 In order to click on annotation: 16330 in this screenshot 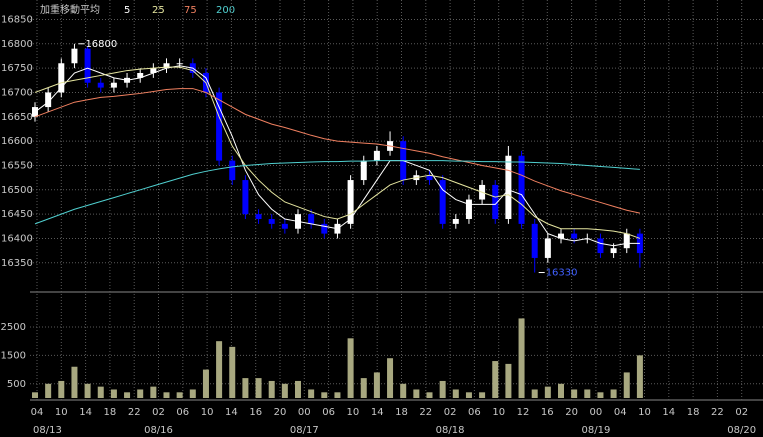, I will do `click(562, 273)`.